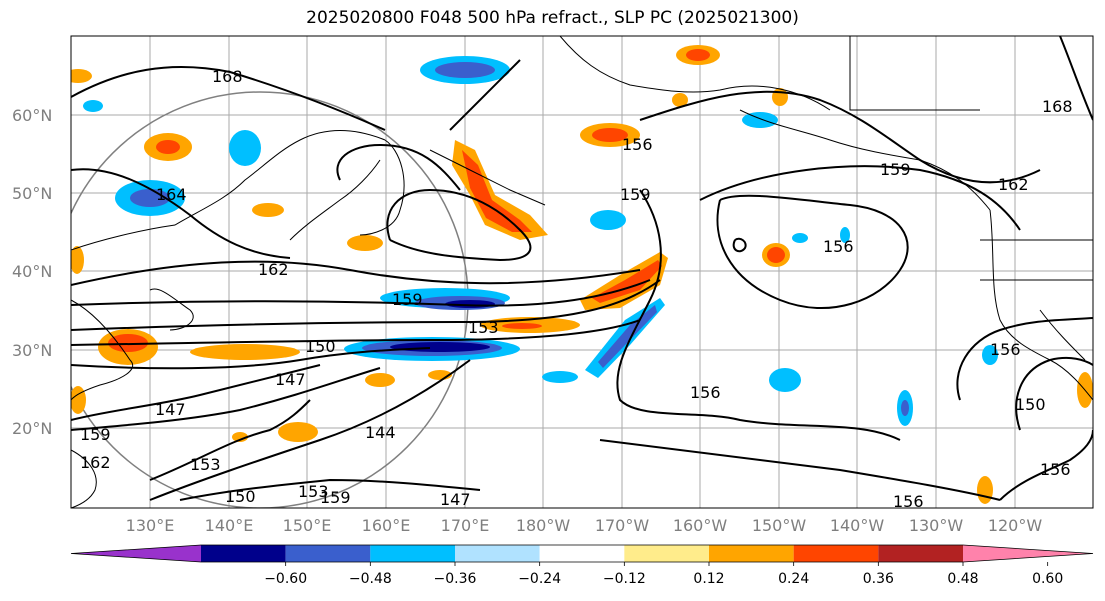 This screenshot has height=601, width=1105. I want to click on lon-label: 130°W, so click(936, 525).